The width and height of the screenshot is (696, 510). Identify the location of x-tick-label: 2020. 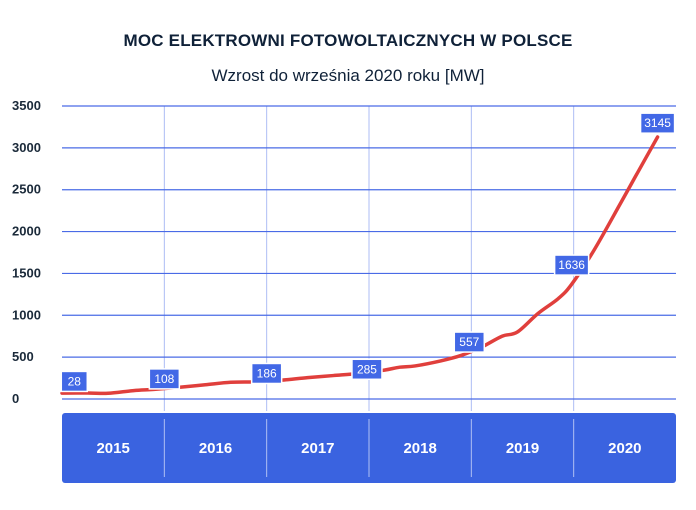
(624, 448).